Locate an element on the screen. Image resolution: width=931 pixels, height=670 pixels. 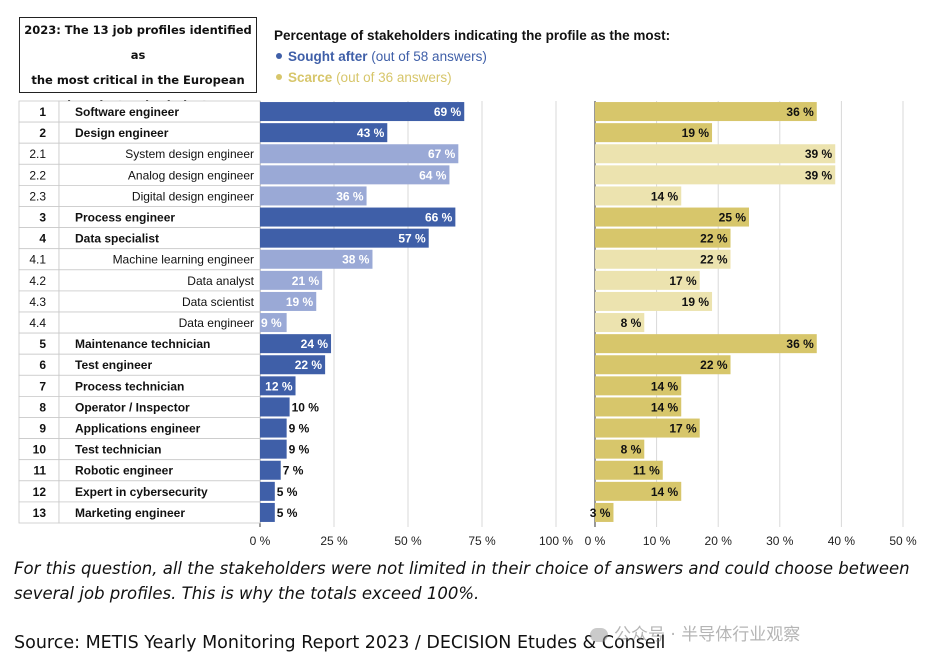
table-title-line-2: the most critical in the European is located at coordinates (138, 80).